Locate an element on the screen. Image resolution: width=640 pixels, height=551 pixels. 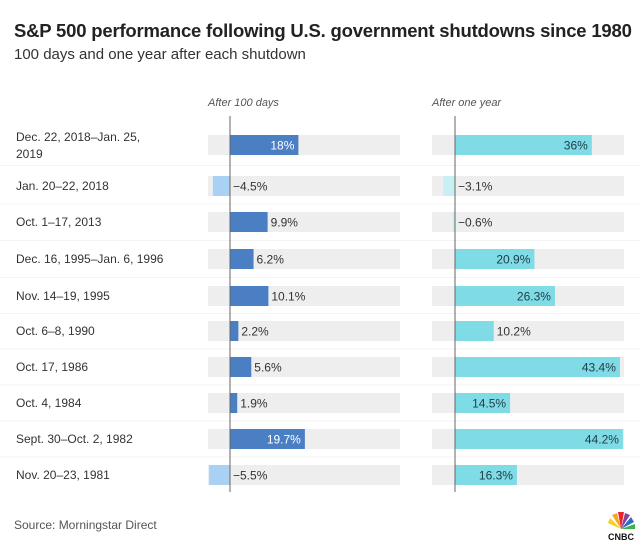
category-label: Sept. 30–Oct. 2, 1982 is located at coordinates (74, 439).